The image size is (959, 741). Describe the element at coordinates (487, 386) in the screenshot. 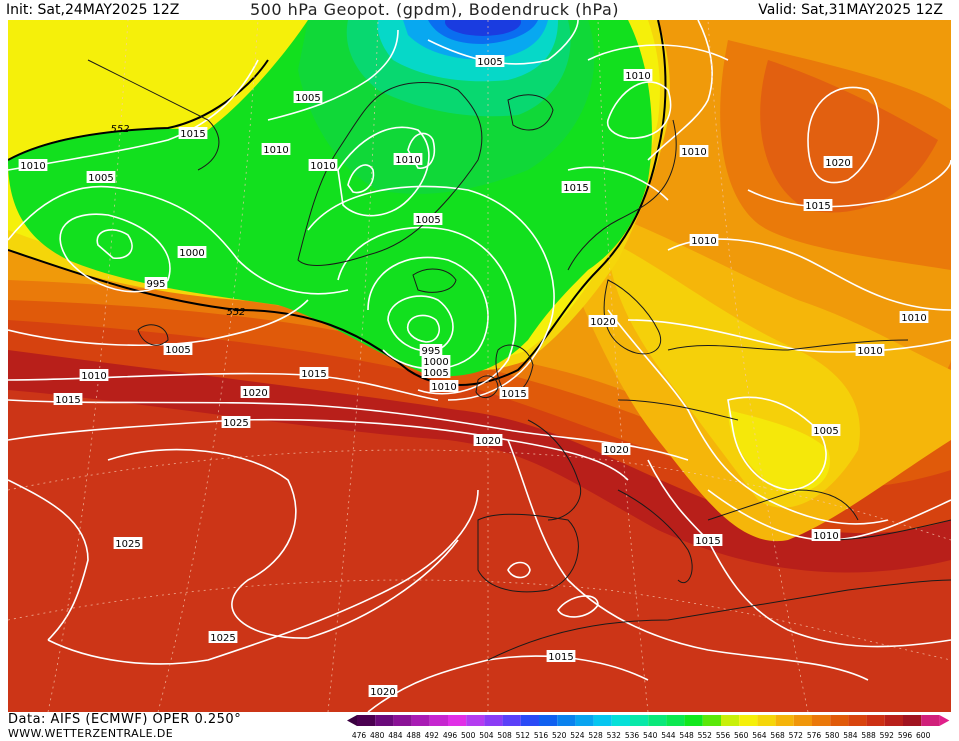

I see `ireland-coast` at that location.